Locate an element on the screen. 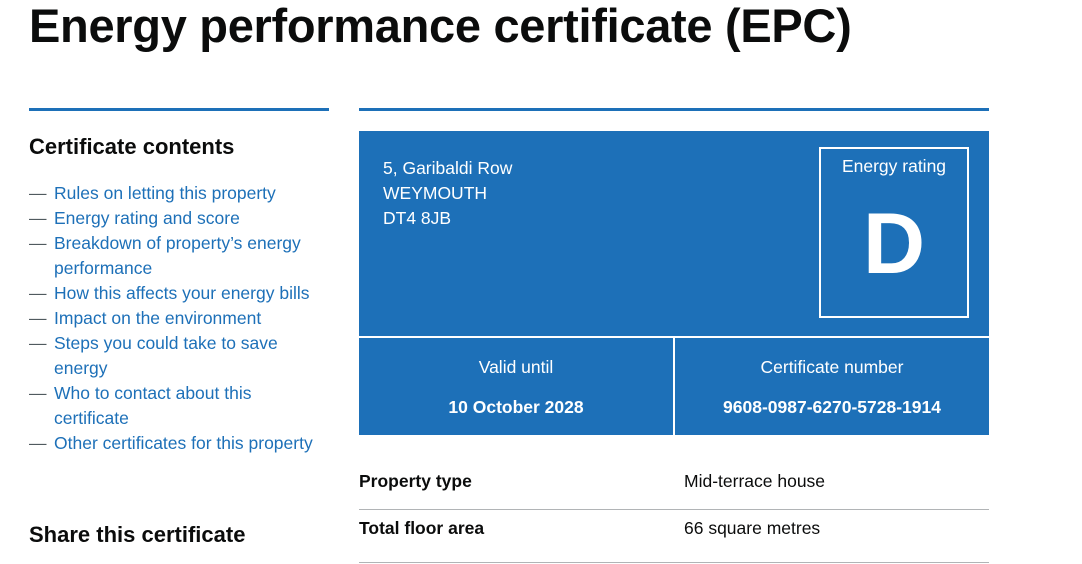 The height and width of the screenshot is (564, 1082). contents-item-energy-bills: — How this affects your energy bills is located at coordinates (179, 293).